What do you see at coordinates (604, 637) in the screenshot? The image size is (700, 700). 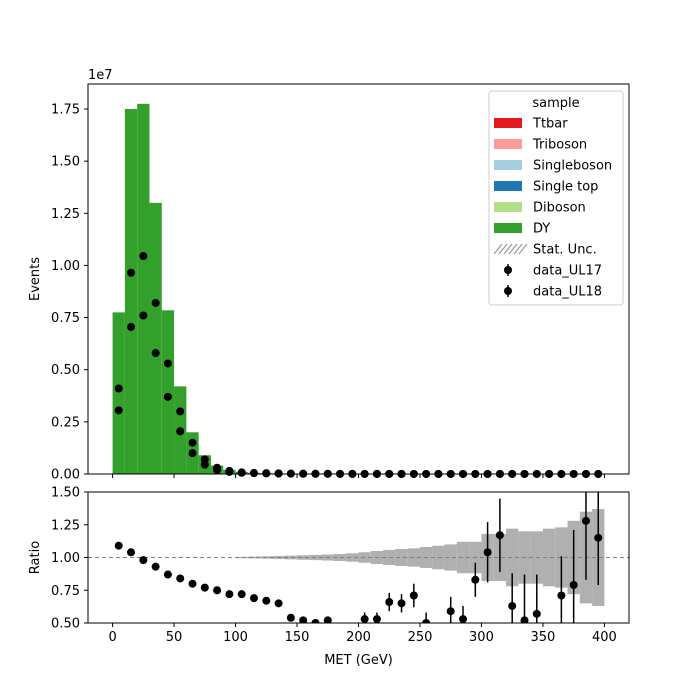 I see `x-tick-label: 400` at bounding box center [604, 637].